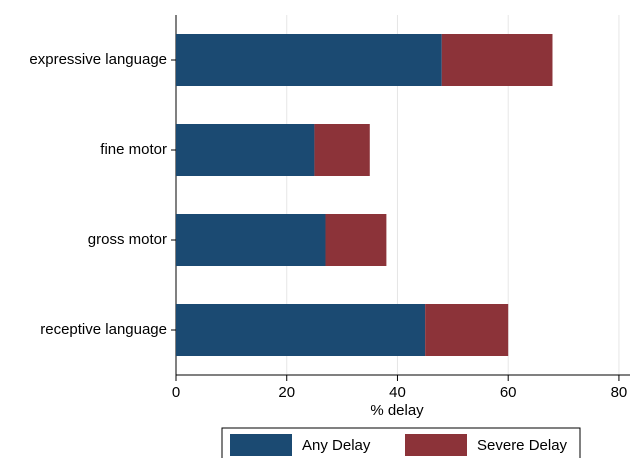 The height and width of the screenshot is (458, 633). Describe the element at coordinates (397, 410) in the screenshot. I see `x-axis-label: % delay` at that location.